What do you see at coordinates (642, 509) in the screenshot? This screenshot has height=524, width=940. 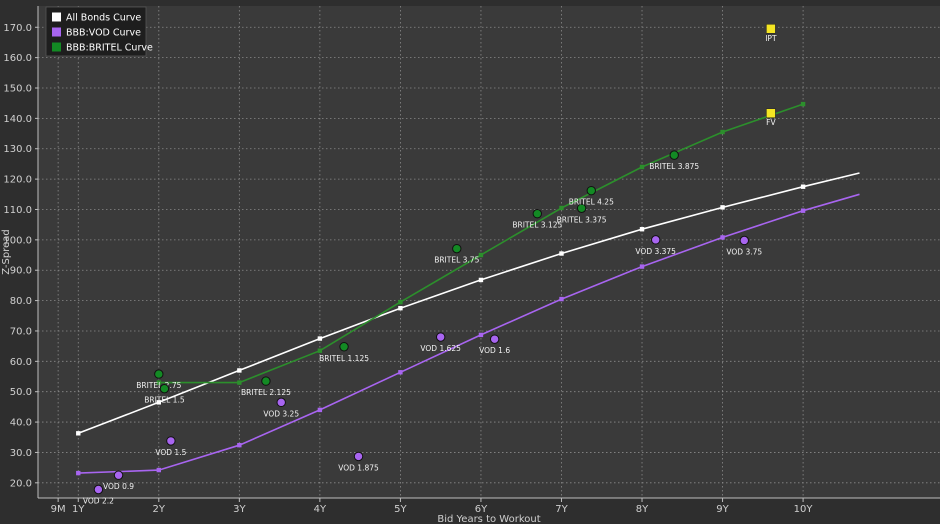 I see `x-tick-label: 8Y` at bounding box center [642, 509].